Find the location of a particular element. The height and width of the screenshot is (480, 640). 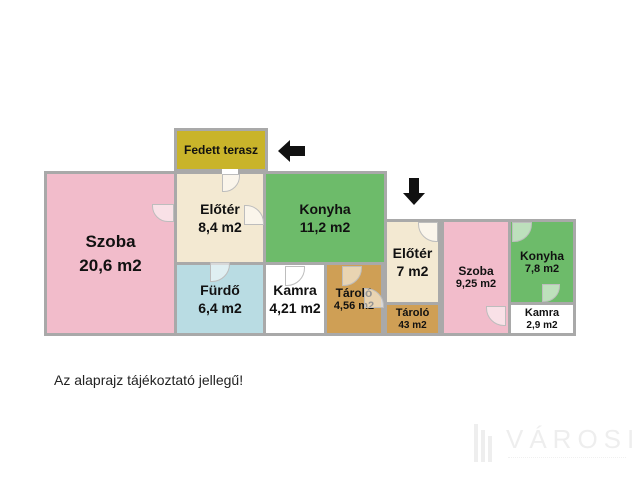

room-name: Fedett terasz is located at coordinates (221, 150).